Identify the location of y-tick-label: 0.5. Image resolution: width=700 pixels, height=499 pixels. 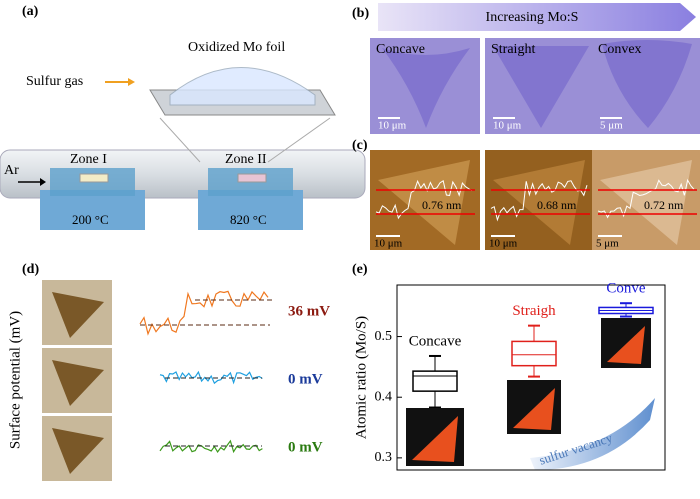
(384, 336).